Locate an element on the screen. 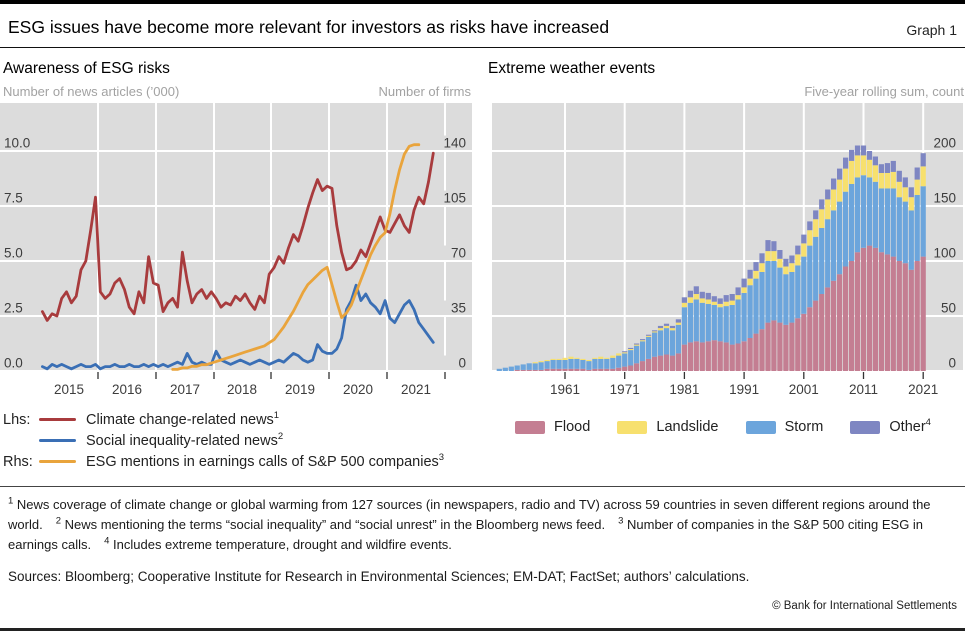 This screenshot has height=631, width=965. rolling-sum-unit-label: Five-year rolling sum, count is located at coordinates (884, 91).